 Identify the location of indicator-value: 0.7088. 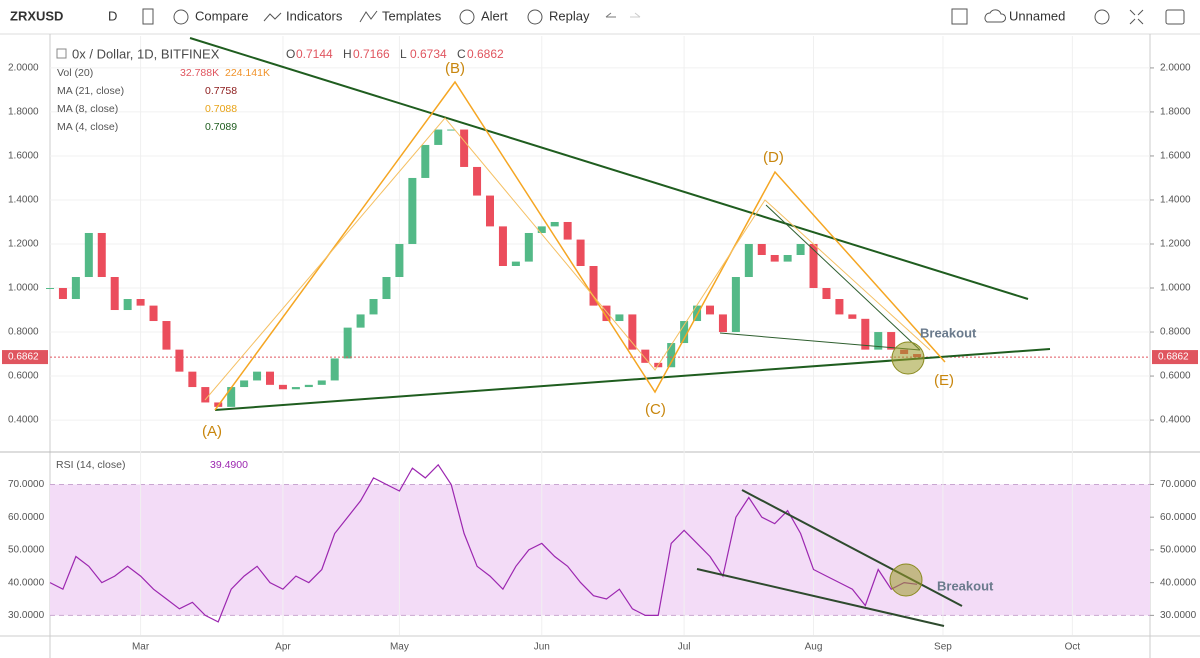
(221, 109).